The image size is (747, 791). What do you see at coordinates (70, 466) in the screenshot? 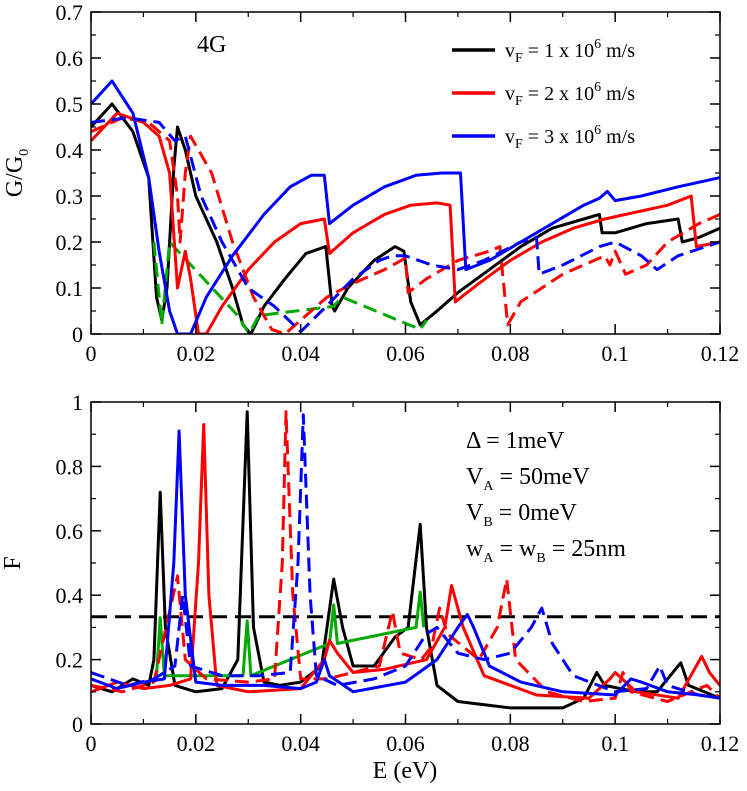
I see `bottom-ytick-label: 0.8` at bounding box center [70, 466].